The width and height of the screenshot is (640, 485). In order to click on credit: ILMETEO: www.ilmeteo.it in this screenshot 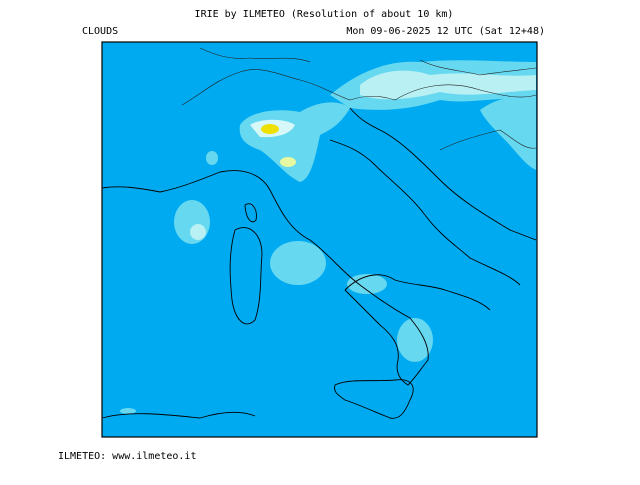, I will do `click(127, 456)`.